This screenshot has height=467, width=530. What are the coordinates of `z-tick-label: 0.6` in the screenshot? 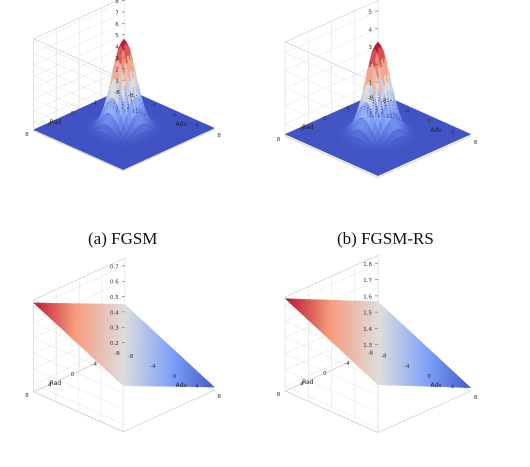 It's located at (114, 283).